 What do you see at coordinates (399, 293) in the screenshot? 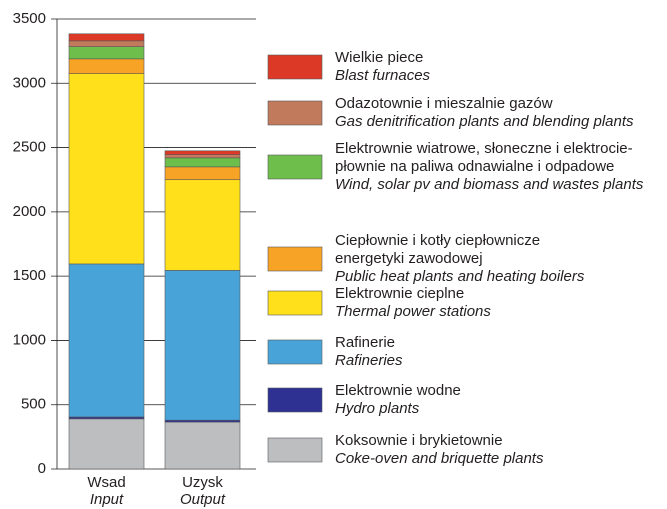
I see `legend-label: Elektrownie cieplne` at bounding box center [399, 293].